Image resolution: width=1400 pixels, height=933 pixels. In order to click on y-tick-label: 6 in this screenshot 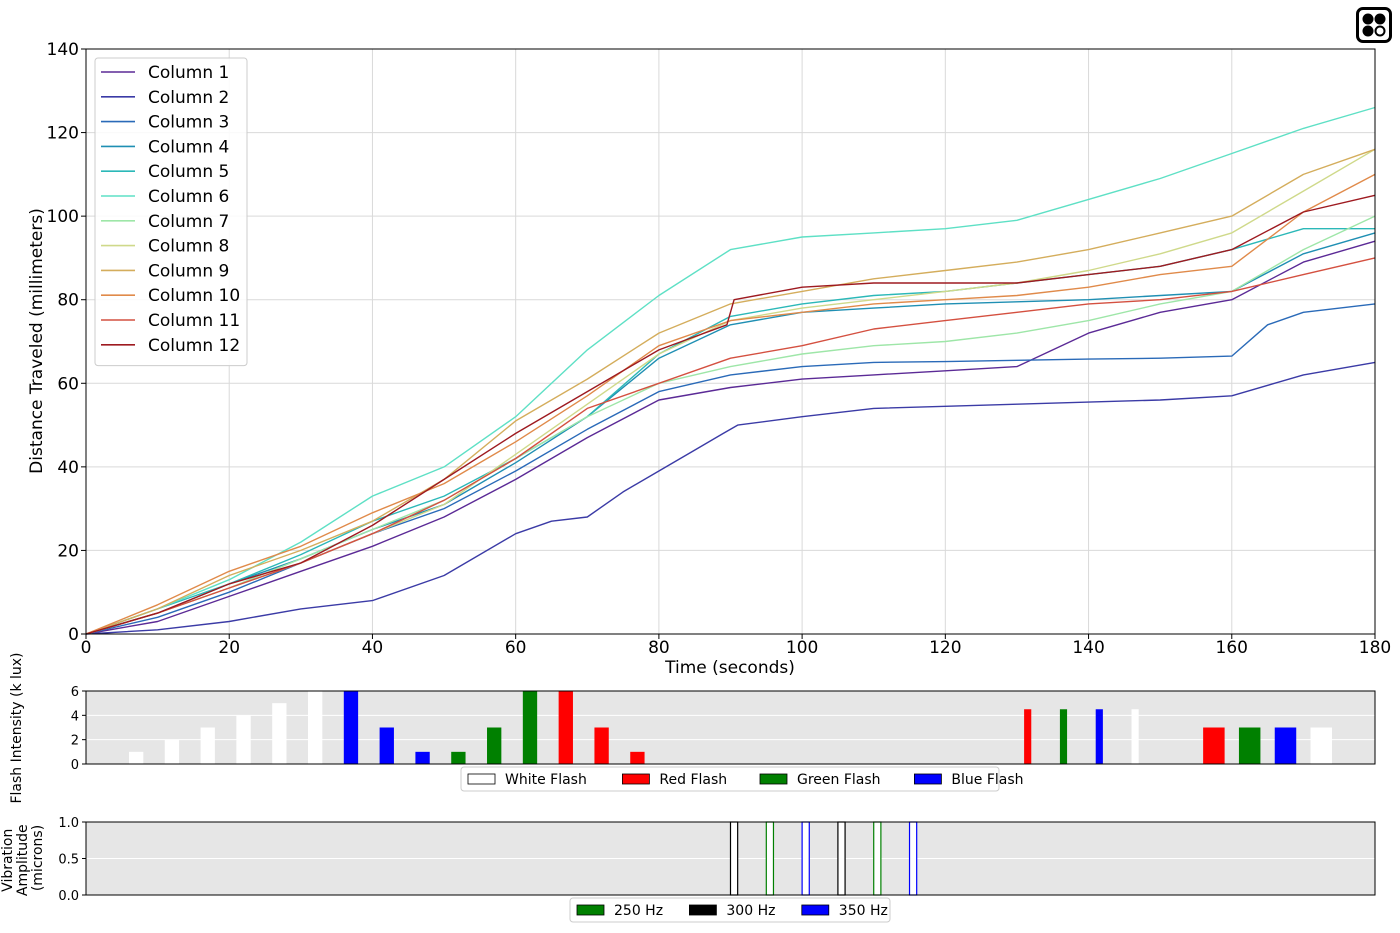, I will do `click(75, 692)`.